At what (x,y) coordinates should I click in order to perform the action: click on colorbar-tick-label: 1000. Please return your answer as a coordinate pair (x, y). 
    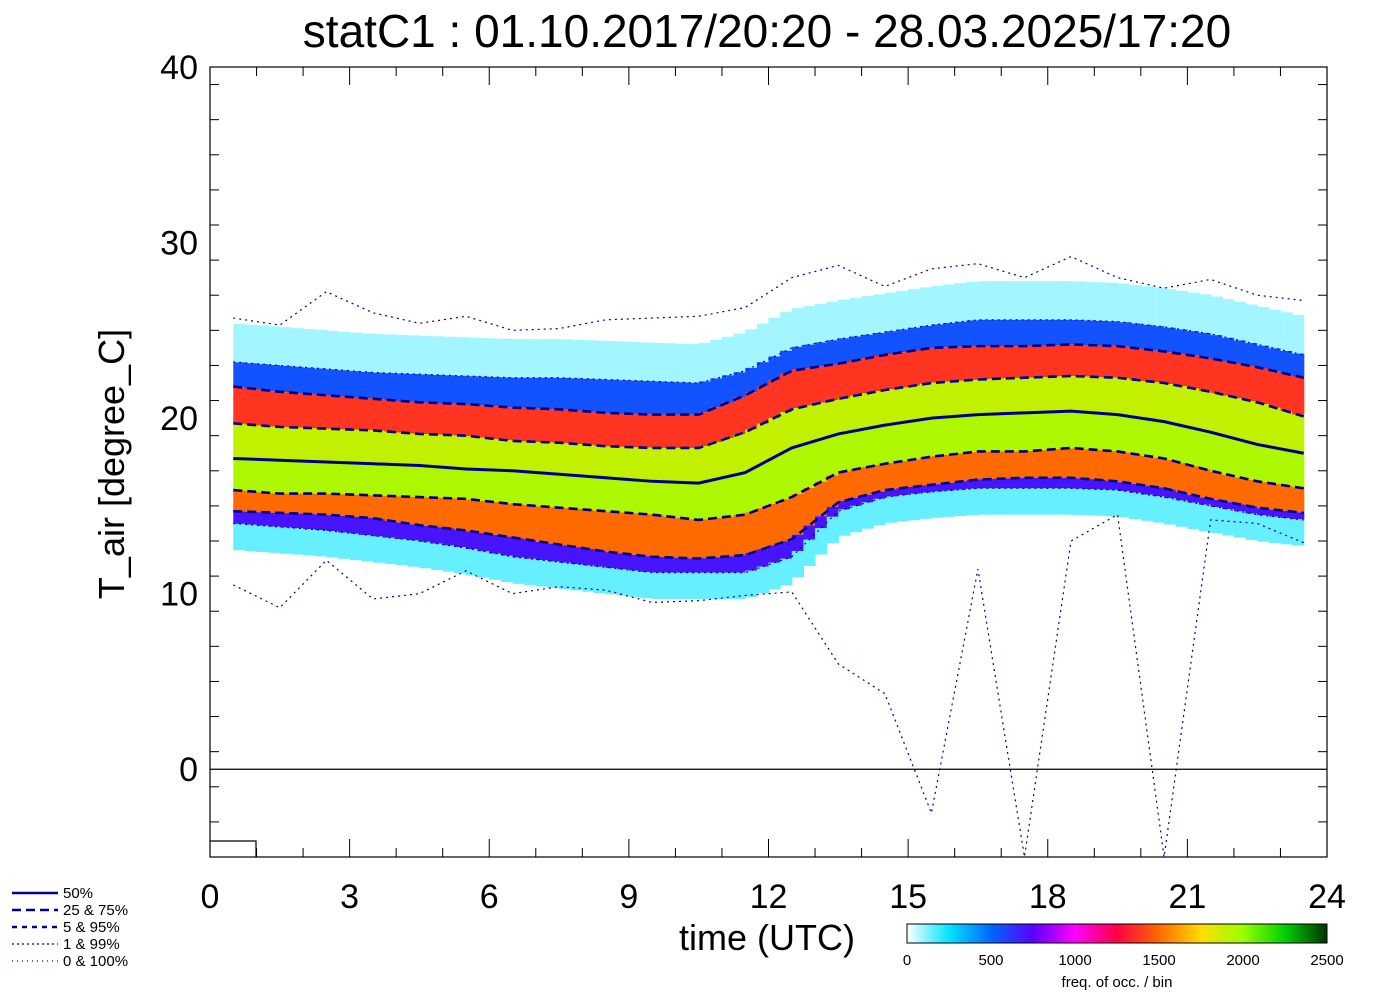
    Looking at the image, I should click on (1074, 960).